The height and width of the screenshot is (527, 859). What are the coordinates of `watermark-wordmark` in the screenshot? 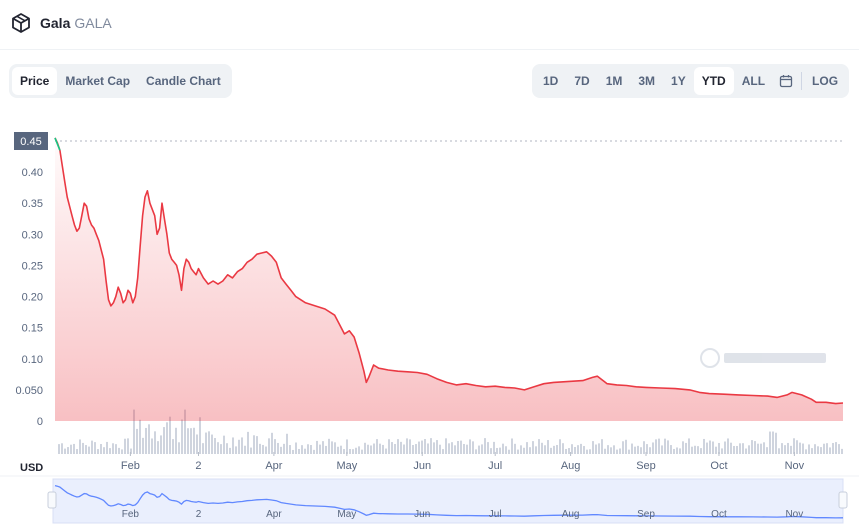 It's located at (775, 358).